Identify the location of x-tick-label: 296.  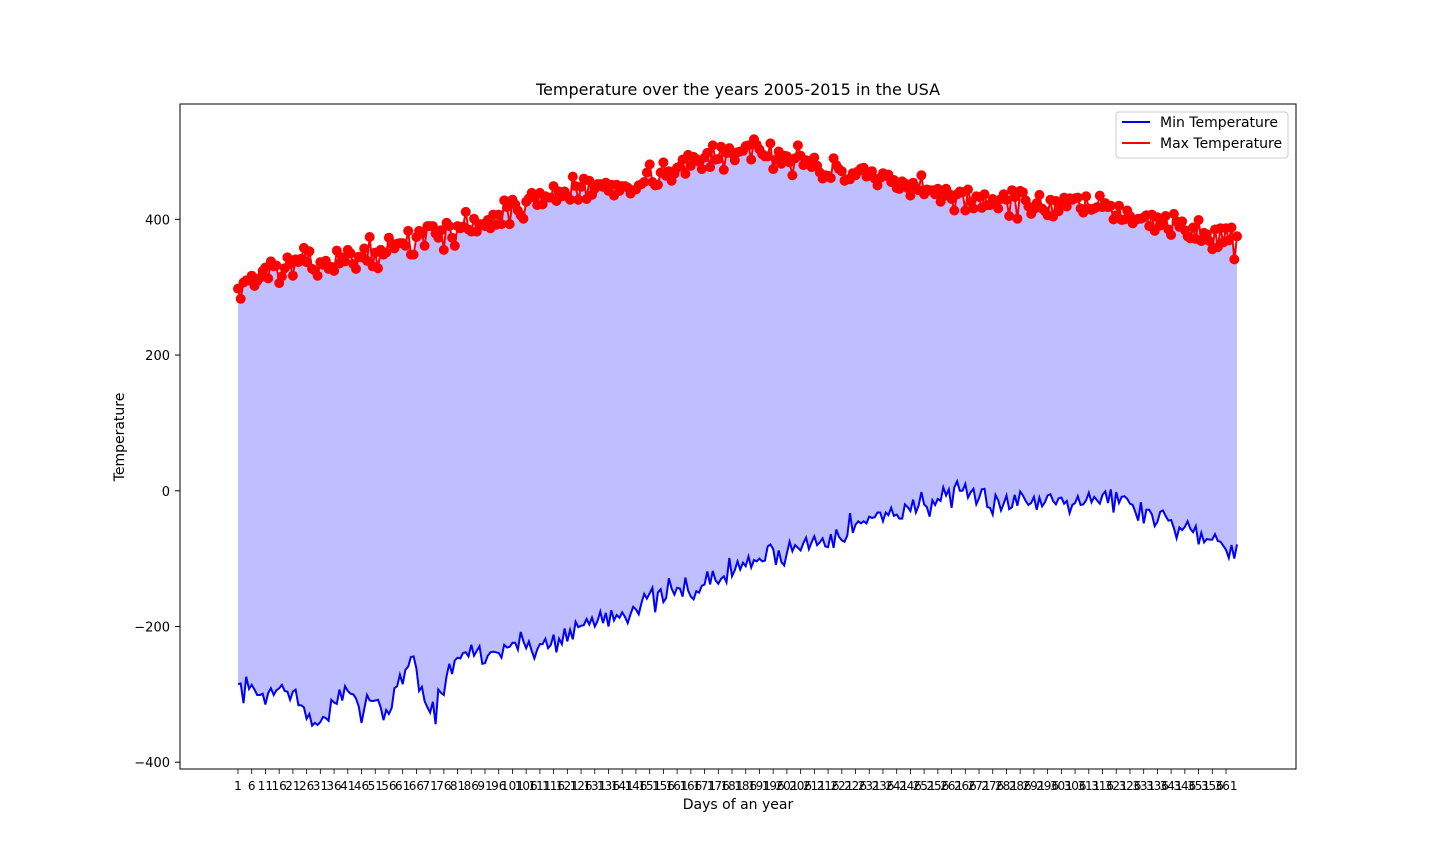
(1047, 786).